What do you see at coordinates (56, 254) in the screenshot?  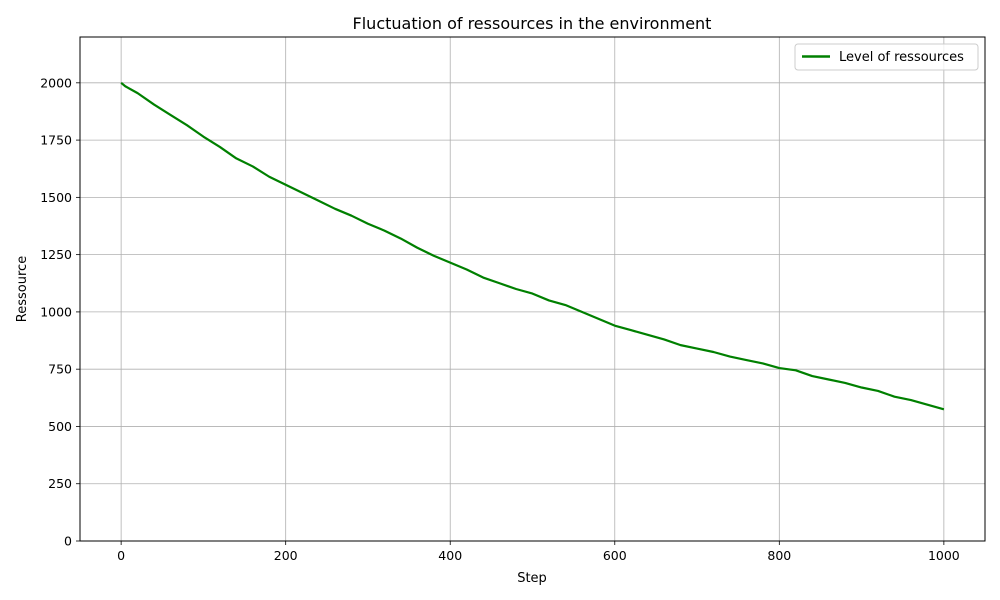 I see `y-tick-label: 1250` at bounding box center [56, 254].